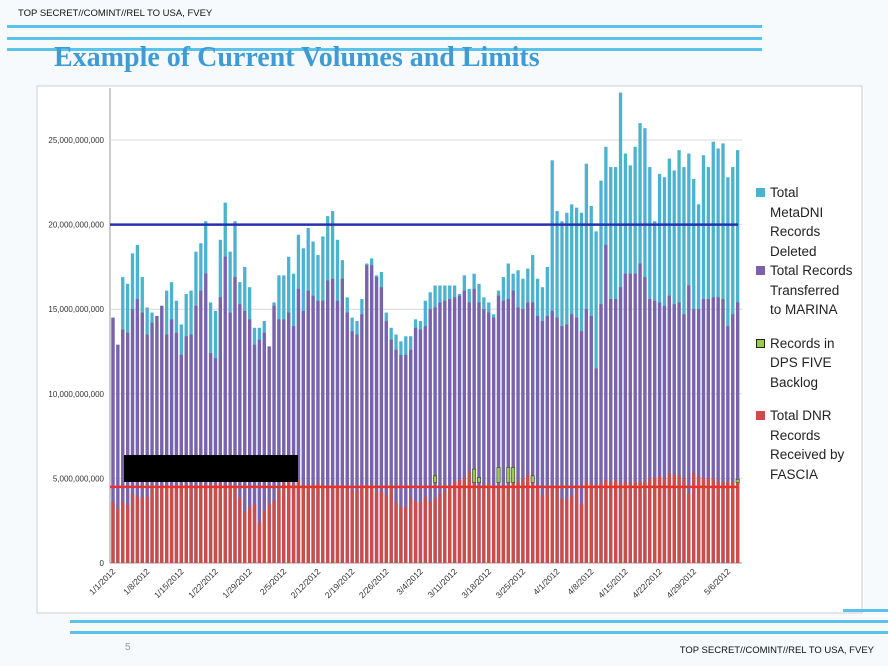 This screenshot has width=888, height=666. Describe the element at coordinates (76, 394) in the screenshot. I see `y-tick-label: 10,000,000,000` at that location.